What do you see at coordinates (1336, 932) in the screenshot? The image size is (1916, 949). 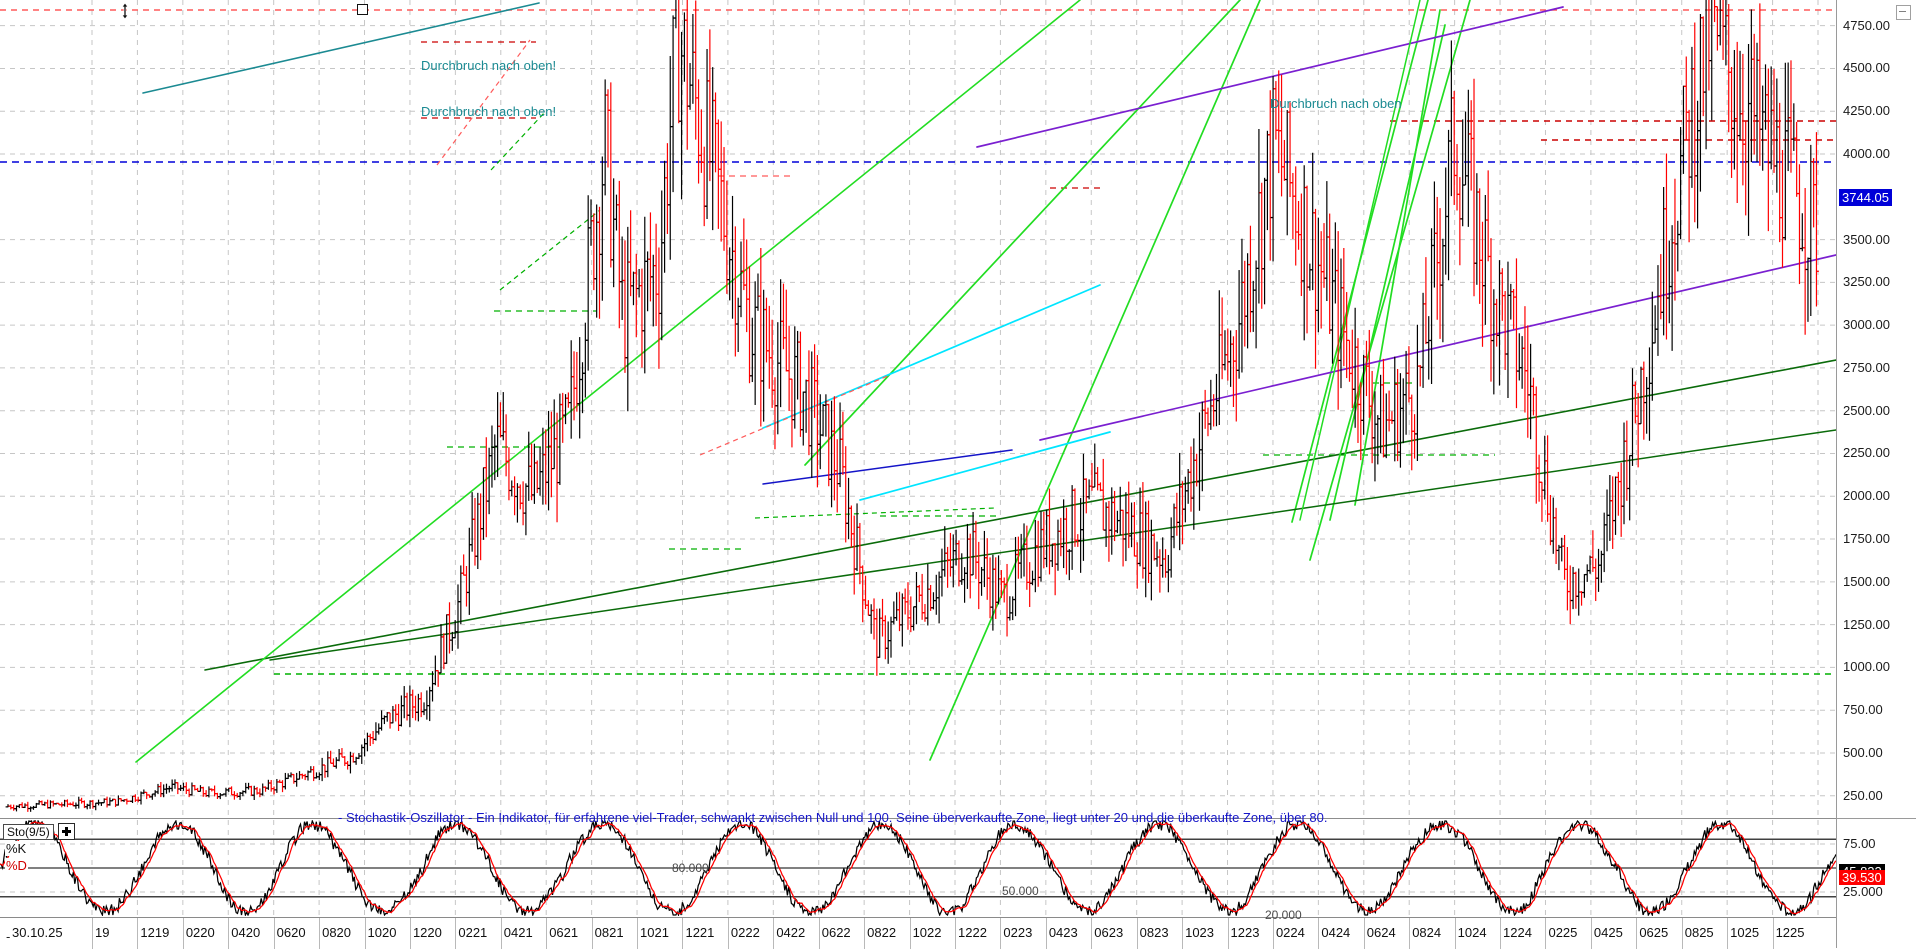 I see `date-label: 0424` at bounding box center [1336, 932].